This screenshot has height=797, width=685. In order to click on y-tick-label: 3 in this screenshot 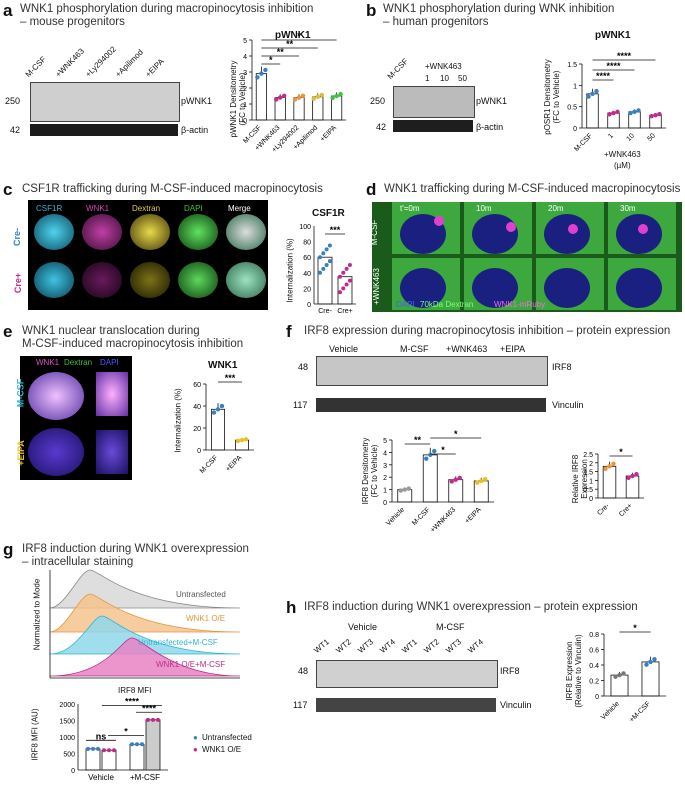, I will do `click(245, 73)`.